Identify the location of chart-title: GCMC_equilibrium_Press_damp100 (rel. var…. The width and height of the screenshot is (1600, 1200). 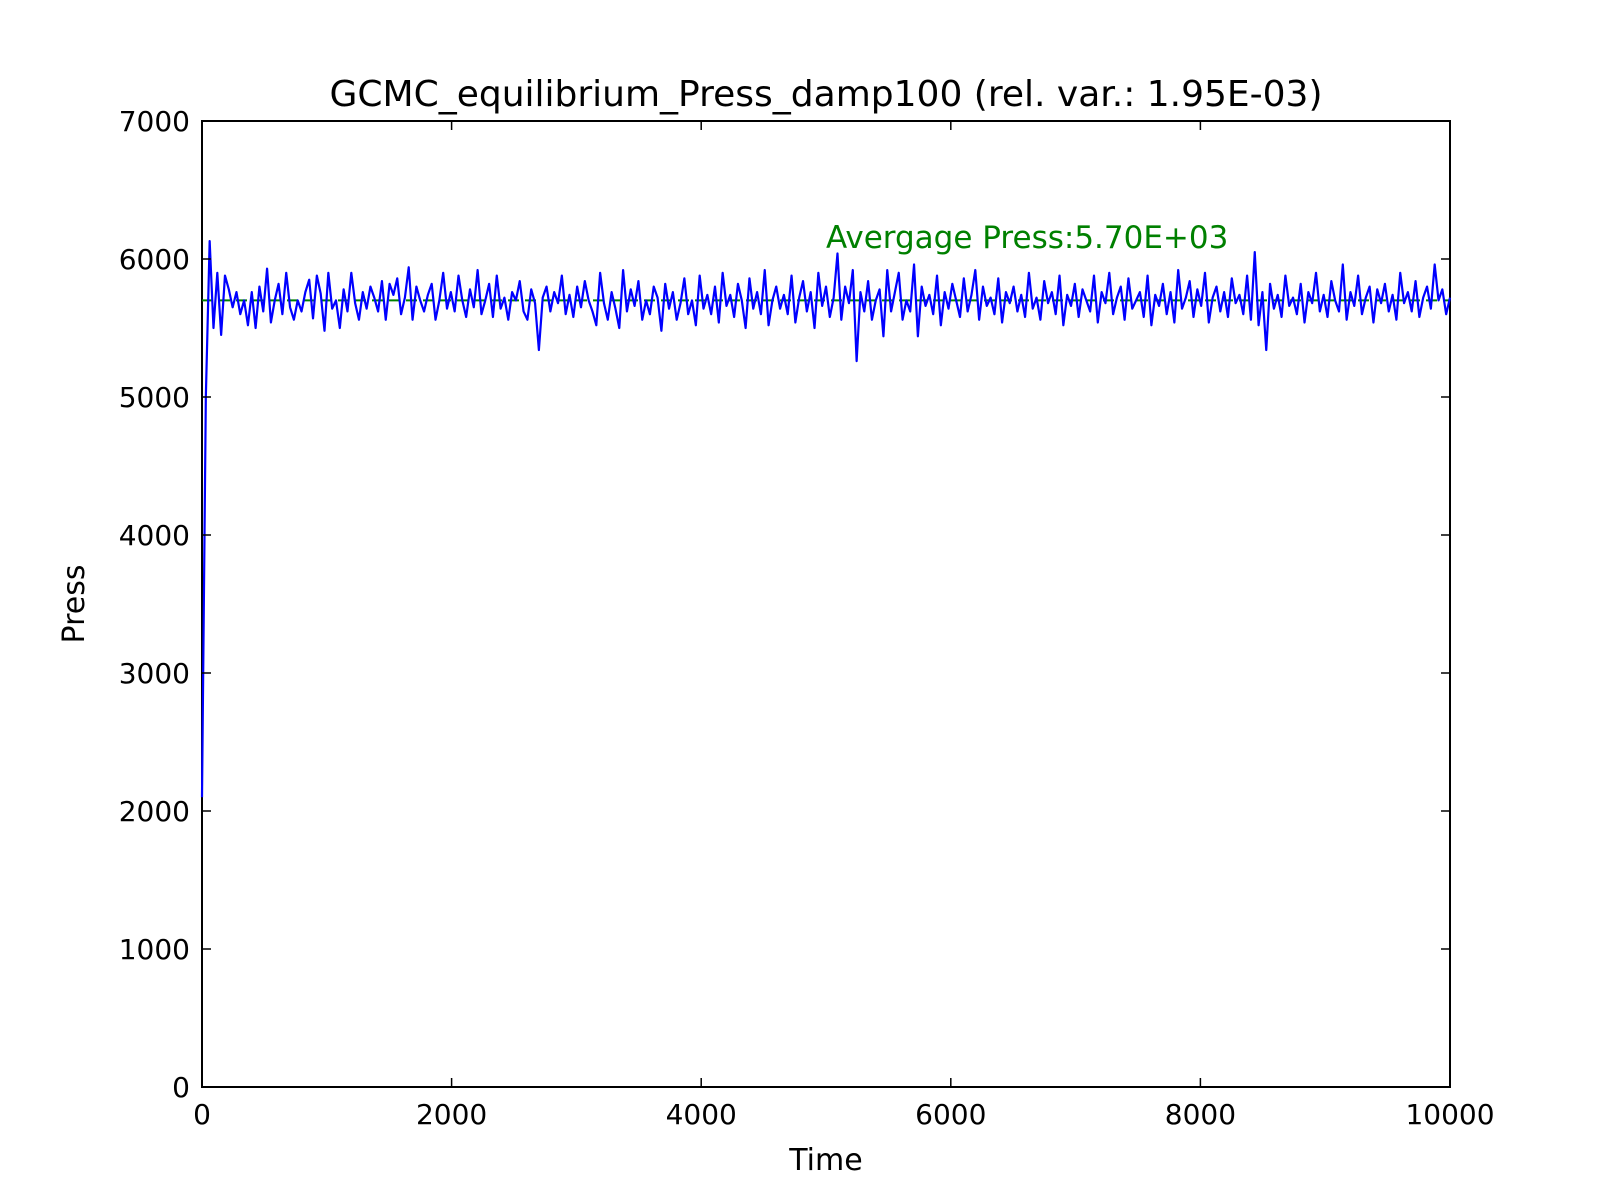
(825, 94).